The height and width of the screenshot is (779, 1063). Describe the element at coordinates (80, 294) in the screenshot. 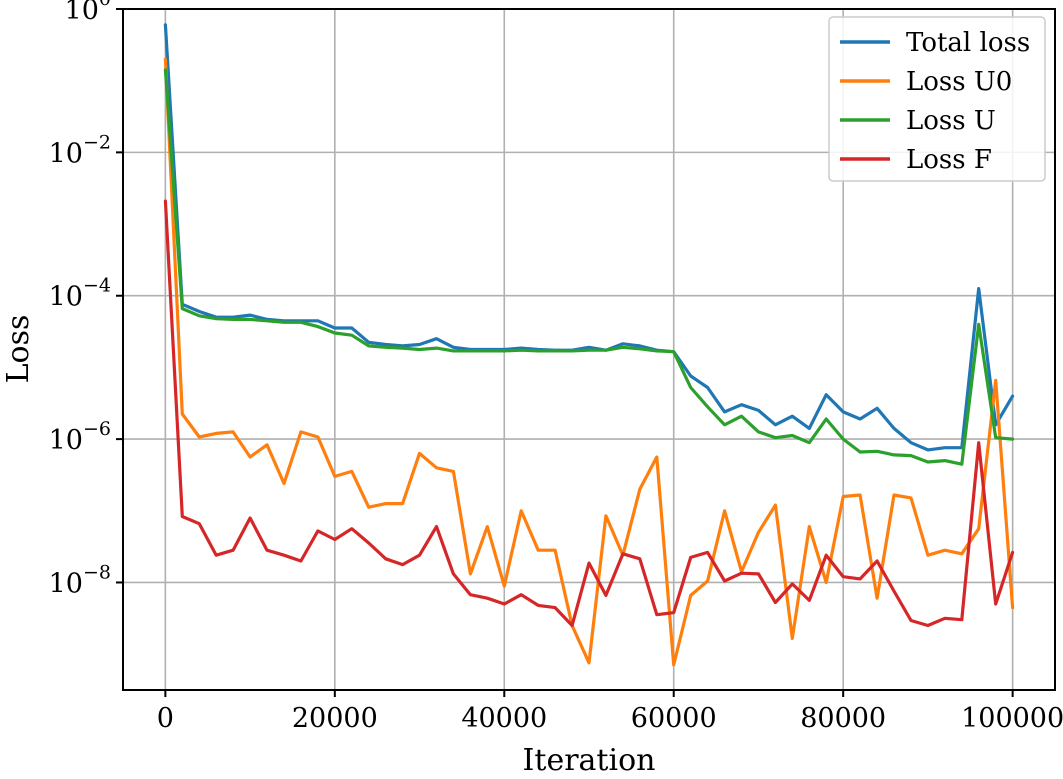

I see `y-tick-label-2: 10⁻⁴` at that location.